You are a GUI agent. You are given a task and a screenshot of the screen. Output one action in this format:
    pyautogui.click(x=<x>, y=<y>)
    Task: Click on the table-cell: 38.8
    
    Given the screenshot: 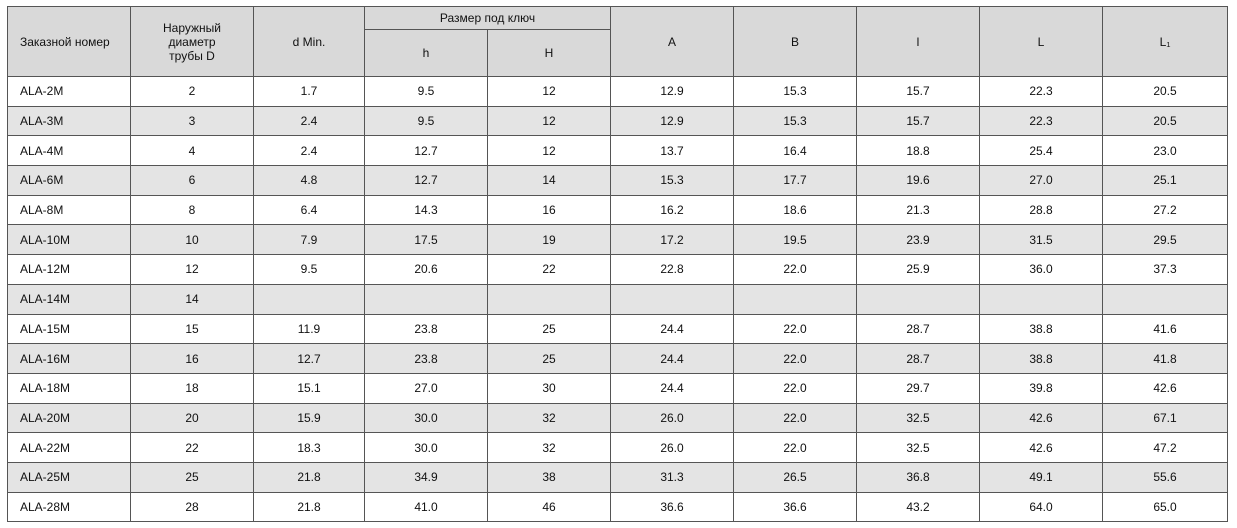 What is the action you would take?
    pyautogui.click(x=1041, y=329)
    